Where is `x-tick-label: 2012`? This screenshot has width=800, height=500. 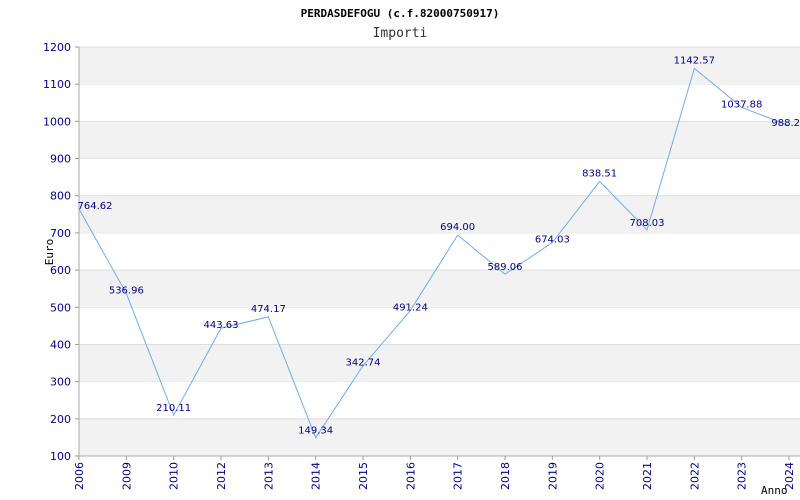
x-tick-label: 2012 is located at coordinates (221, 476).